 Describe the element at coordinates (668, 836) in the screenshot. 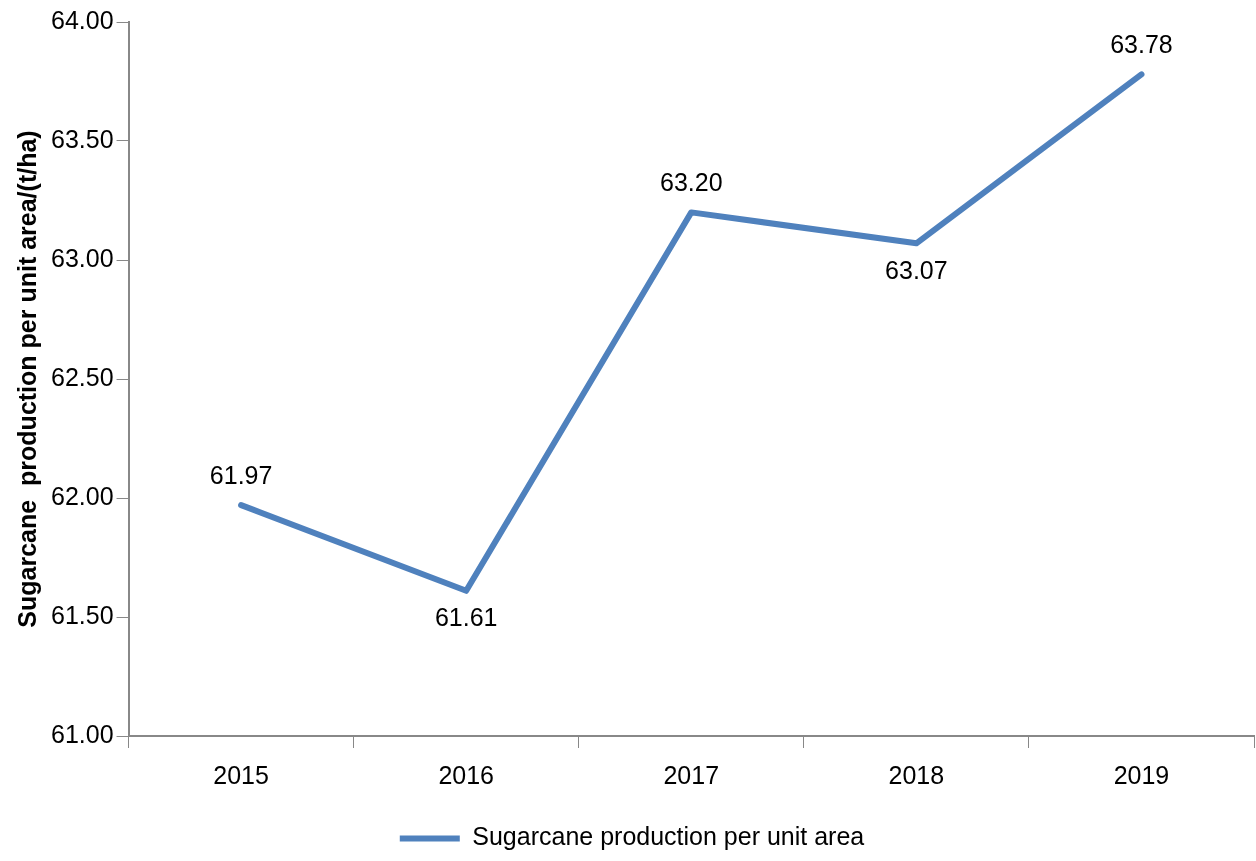

I see `legend-label: Sugarcane production per unit area` at that location.